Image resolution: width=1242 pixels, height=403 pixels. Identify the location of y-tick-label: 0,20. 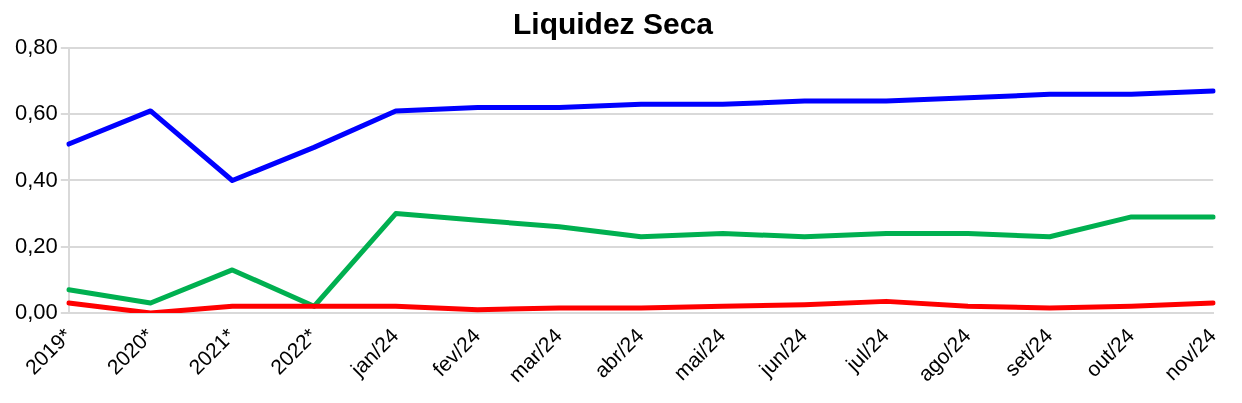
(36, 245).